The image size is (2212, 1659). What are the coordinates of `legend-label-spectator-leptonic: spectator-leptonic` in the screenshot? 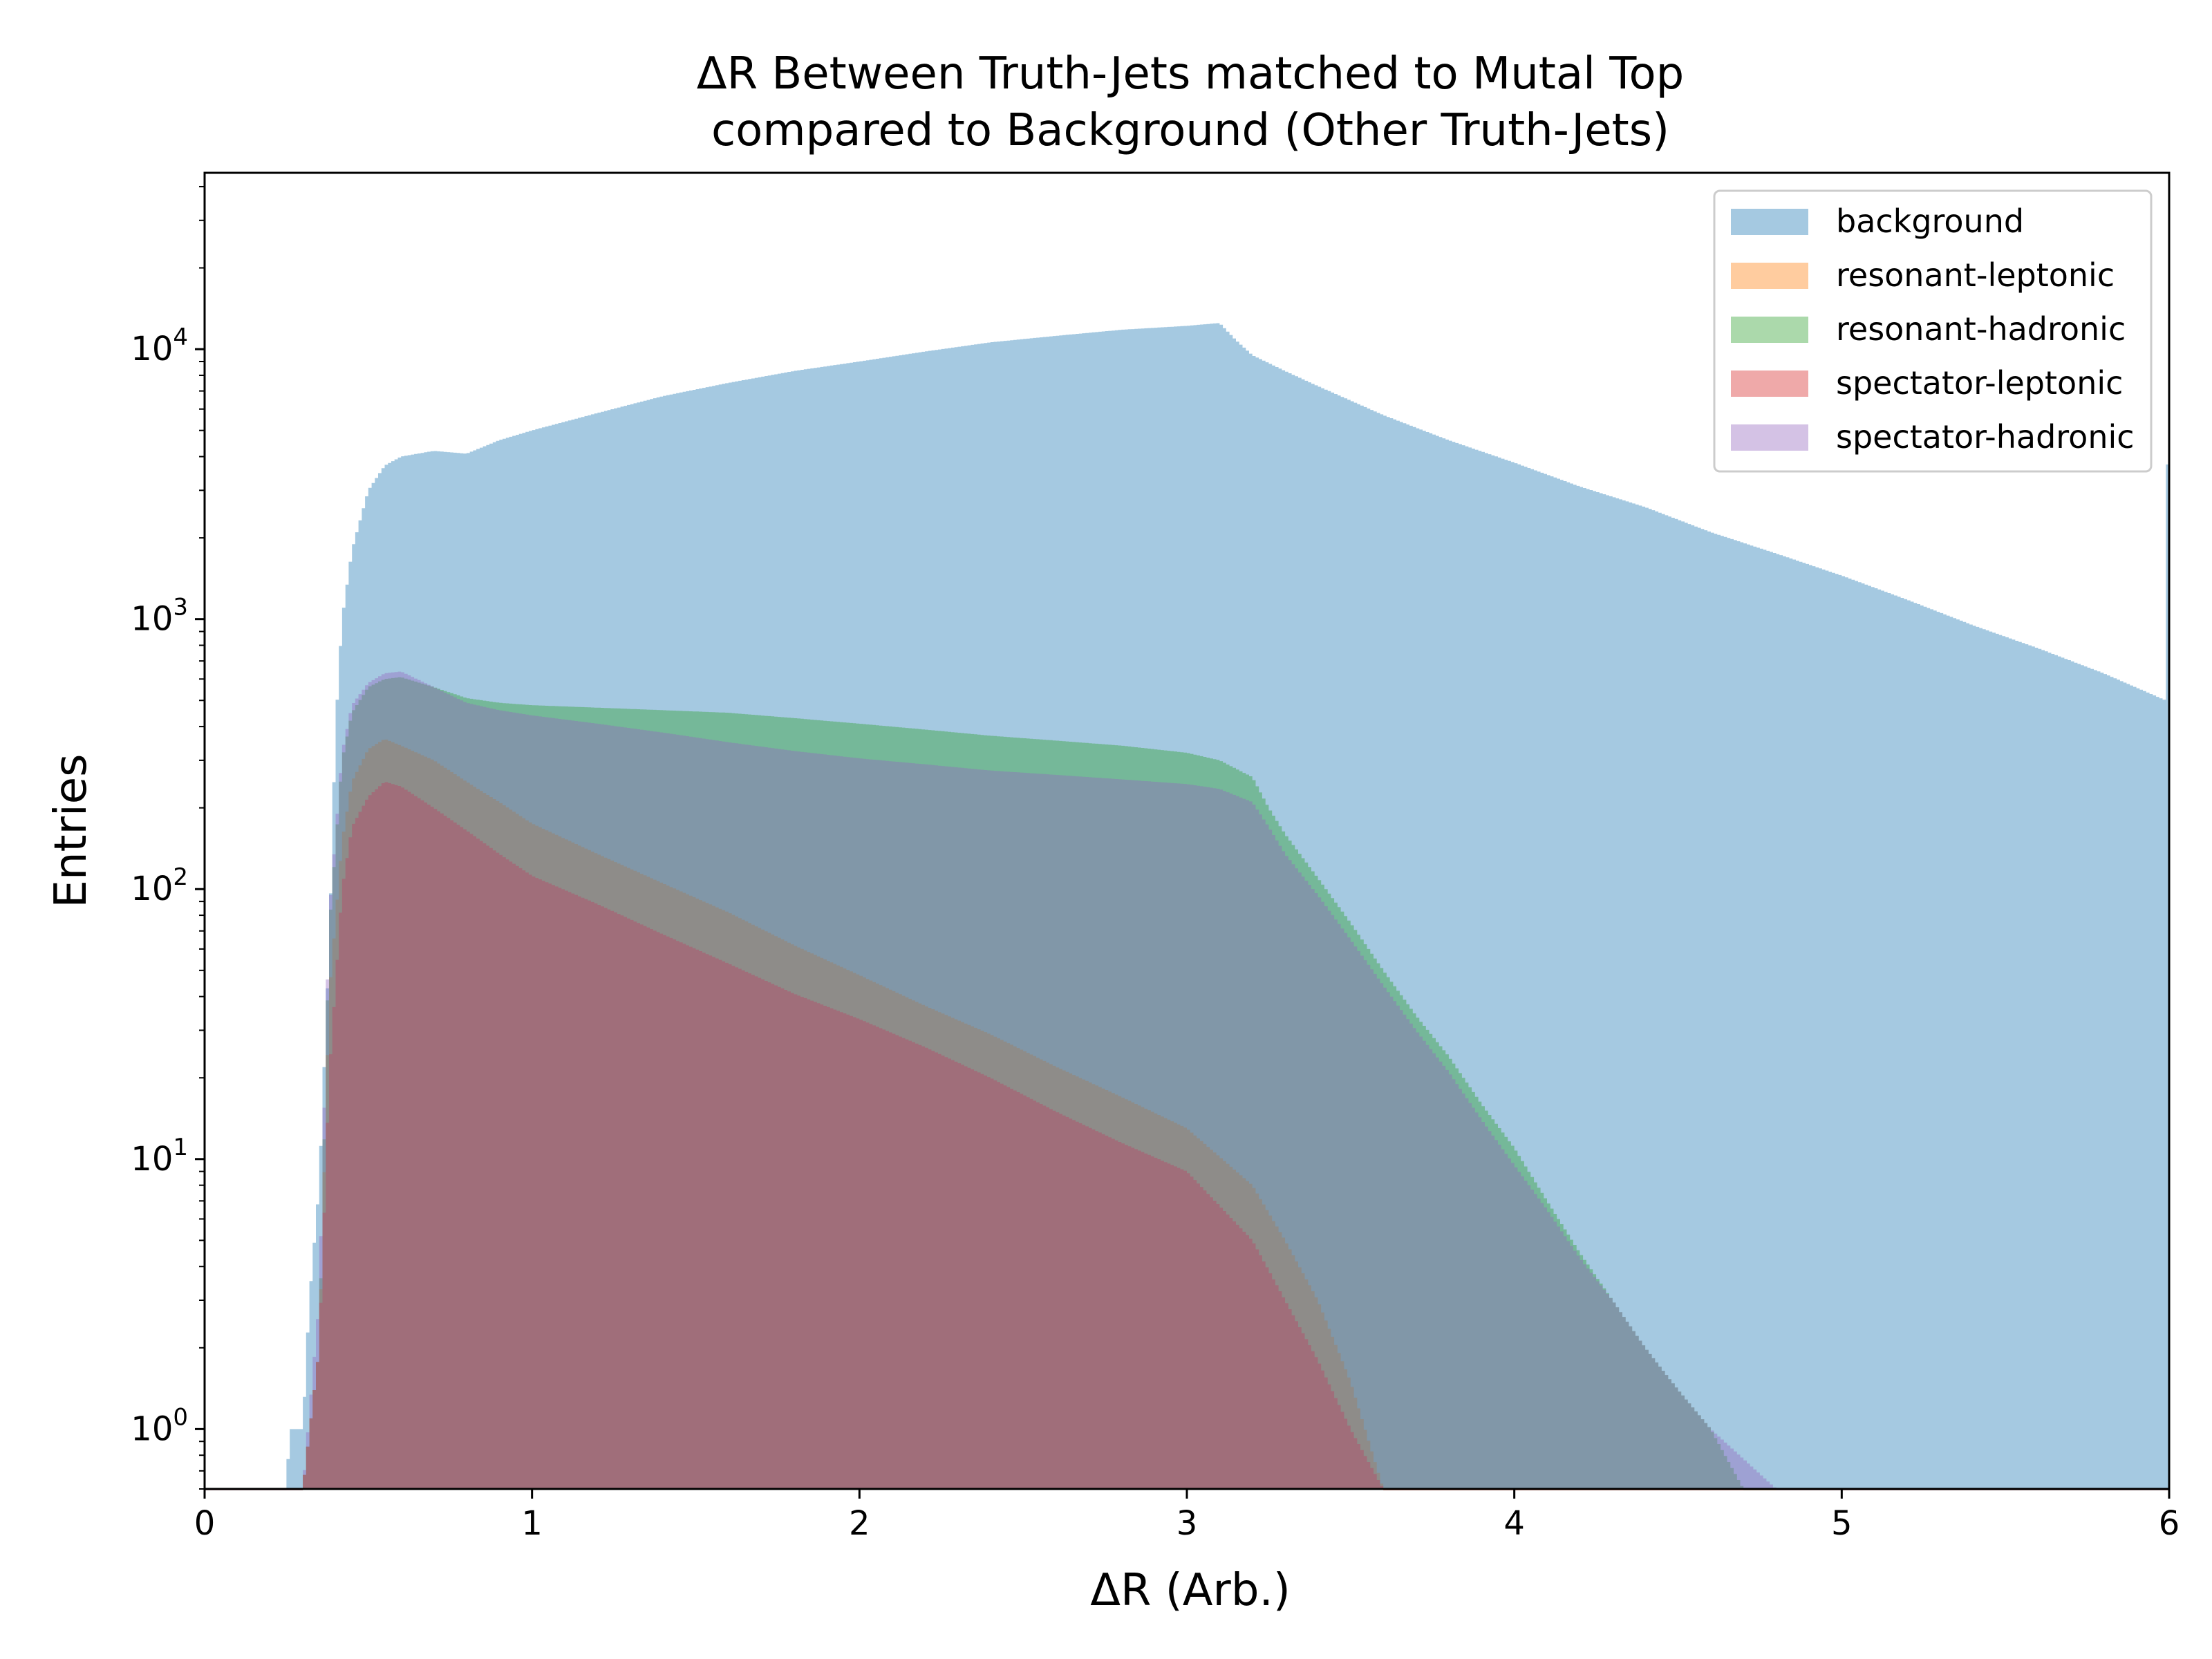 It's located at (1980, 383).